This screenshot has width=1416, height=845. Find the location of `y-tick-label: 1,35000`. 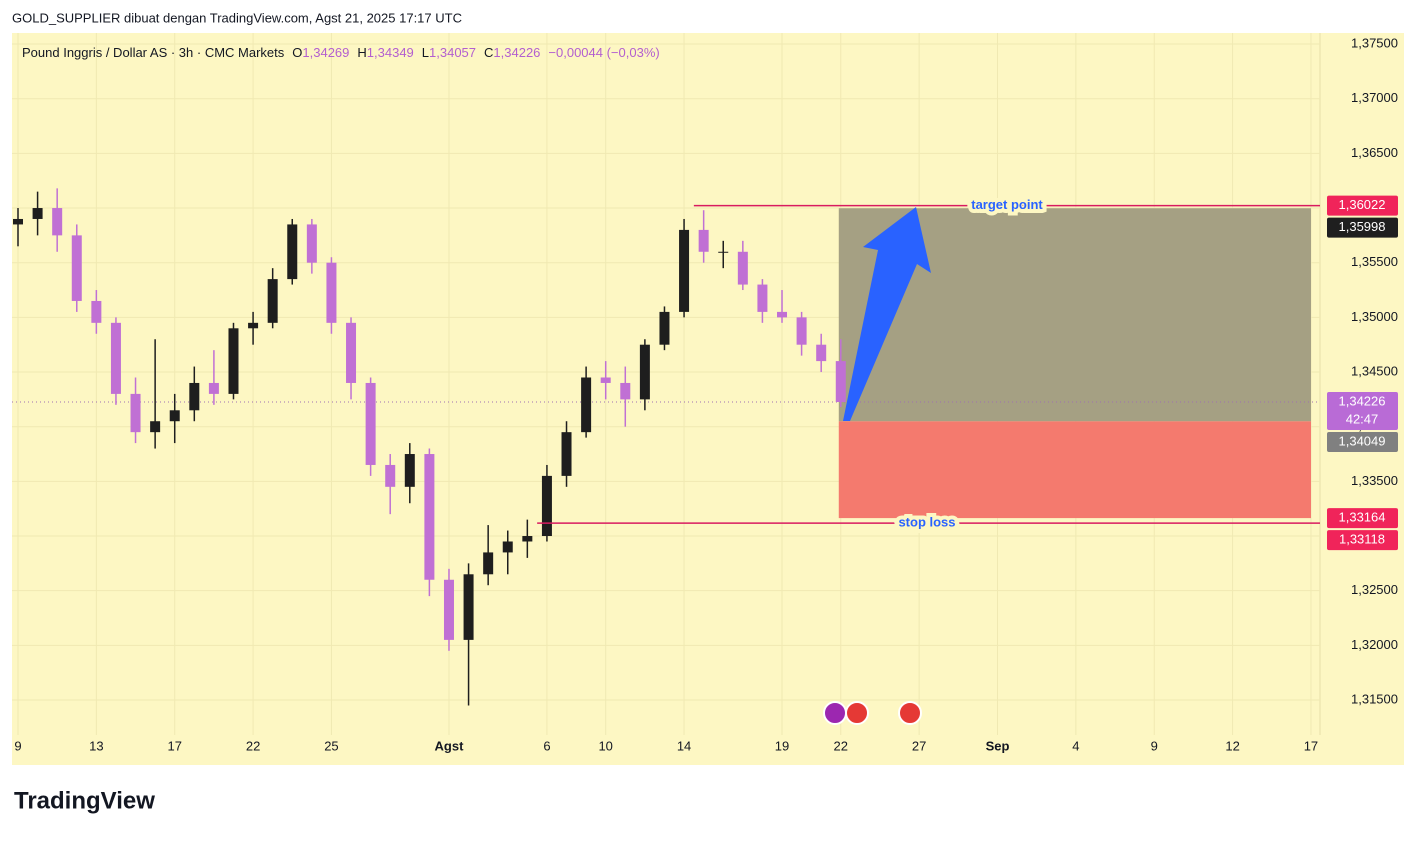

y-tick-label: 1,35000 is located at coordinates (1374, 316).